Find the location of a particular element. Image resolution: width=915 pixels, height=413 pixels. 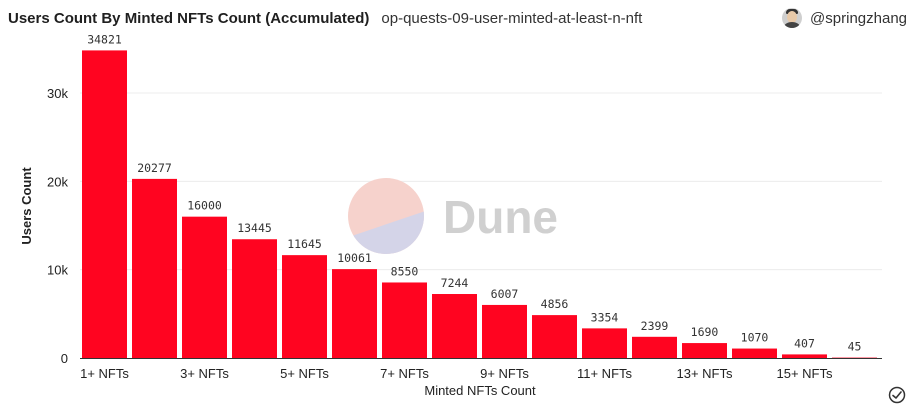

x-tick-label: 5+ NFTs is located at coordinates (304, 373).